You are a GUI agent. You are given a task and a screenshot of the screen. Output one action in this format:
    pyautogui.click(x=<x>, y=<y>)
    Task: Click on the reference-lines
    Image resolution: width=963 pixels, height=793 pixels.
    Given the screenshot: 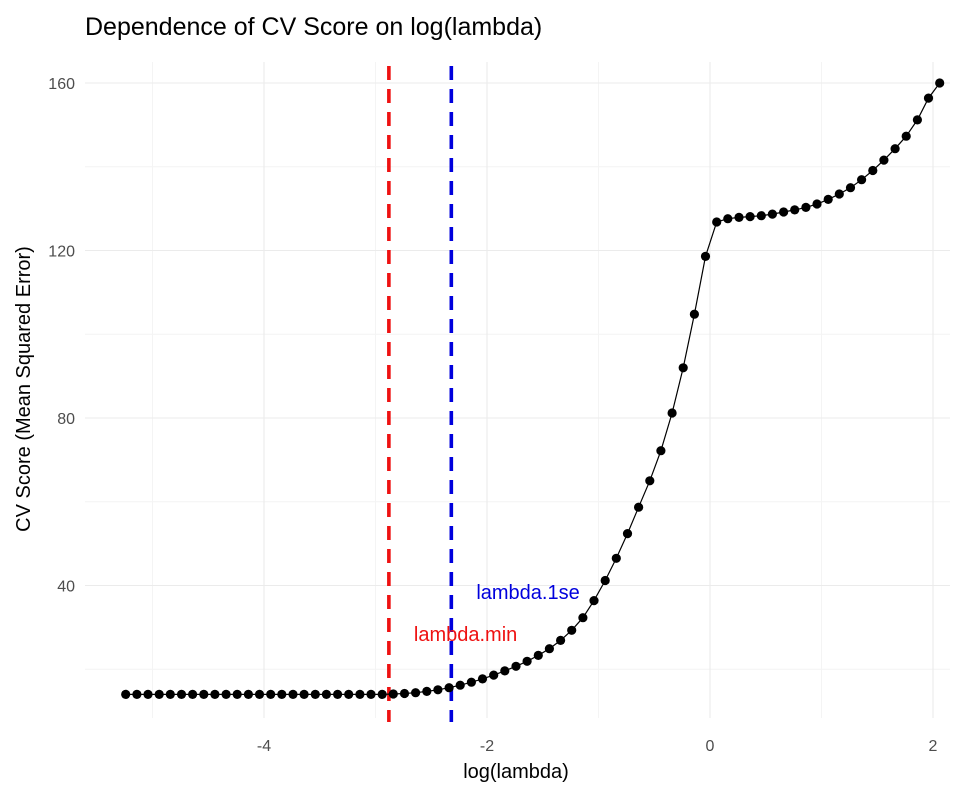 What is the action you would take?
    pyautogui.click(x=420, y=394)
    